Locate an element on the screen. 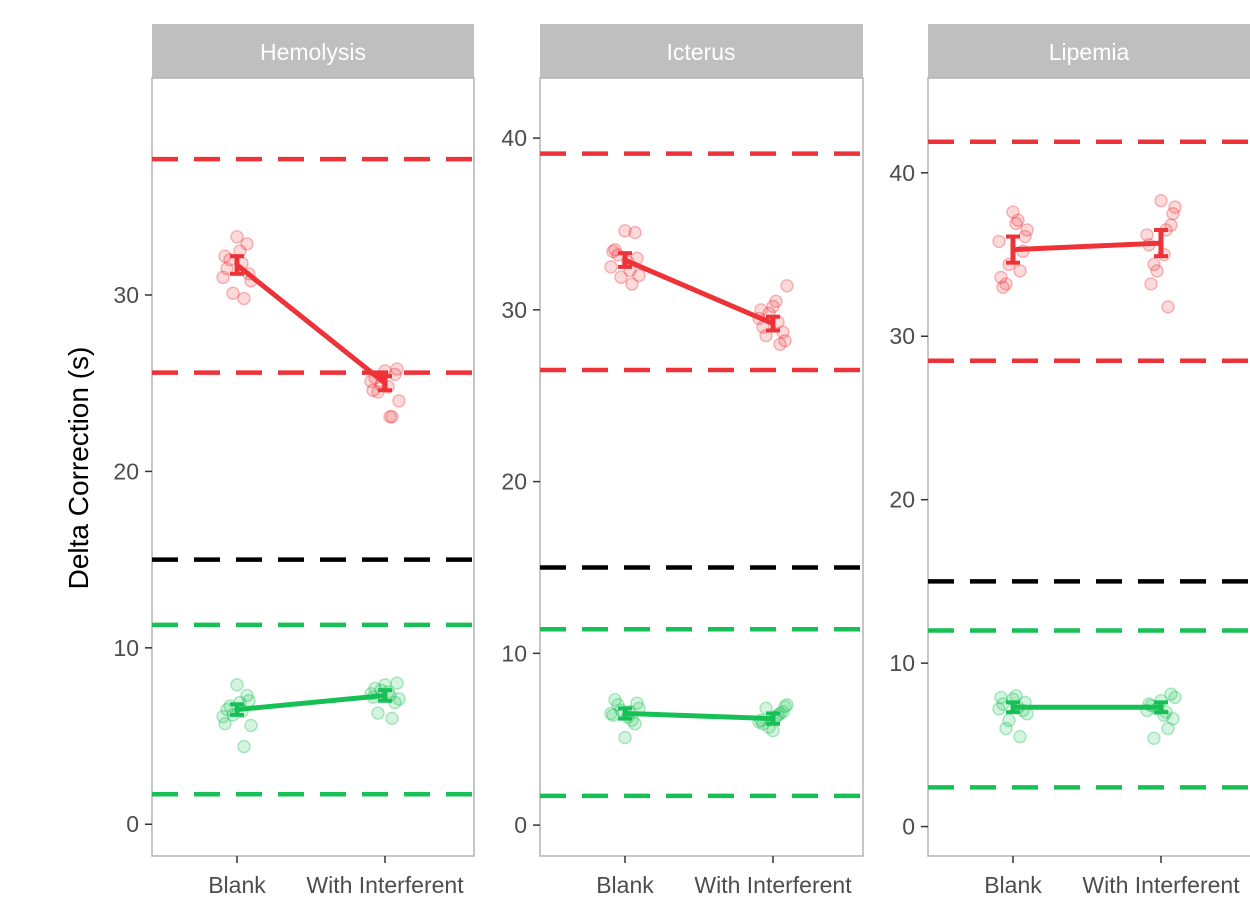 The image size is (1250, 903). y-tick-label: 40 is located at coordinates (514, 138).